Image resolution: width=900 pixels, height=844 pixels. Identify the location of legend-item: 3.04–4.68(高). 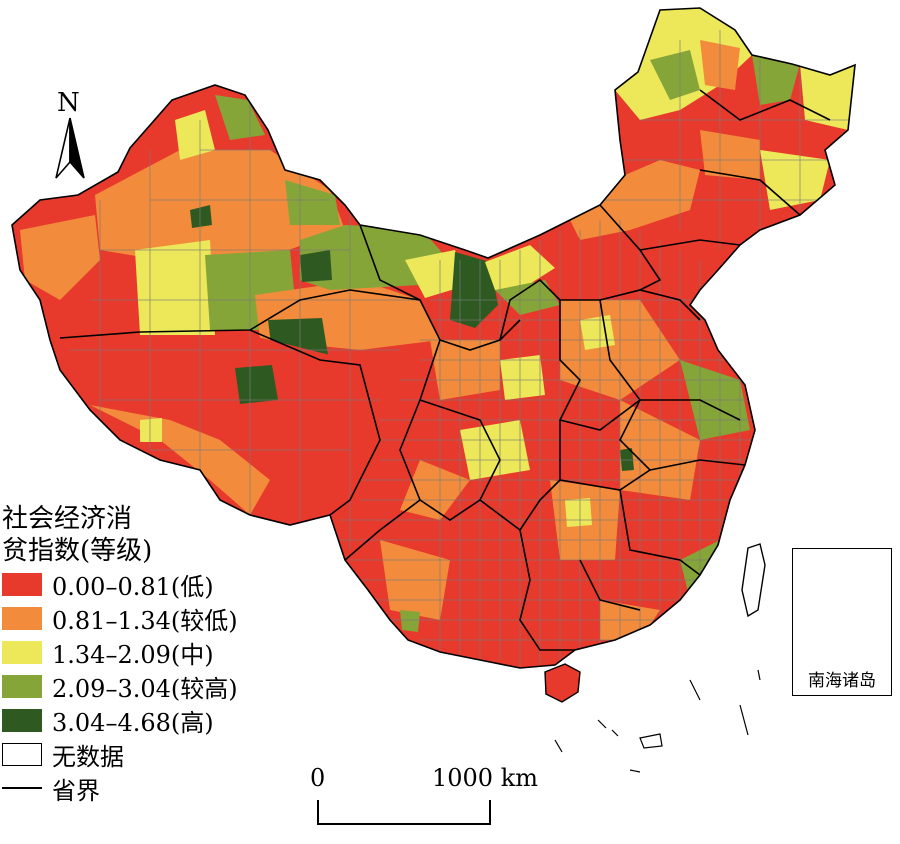
(162, 720).